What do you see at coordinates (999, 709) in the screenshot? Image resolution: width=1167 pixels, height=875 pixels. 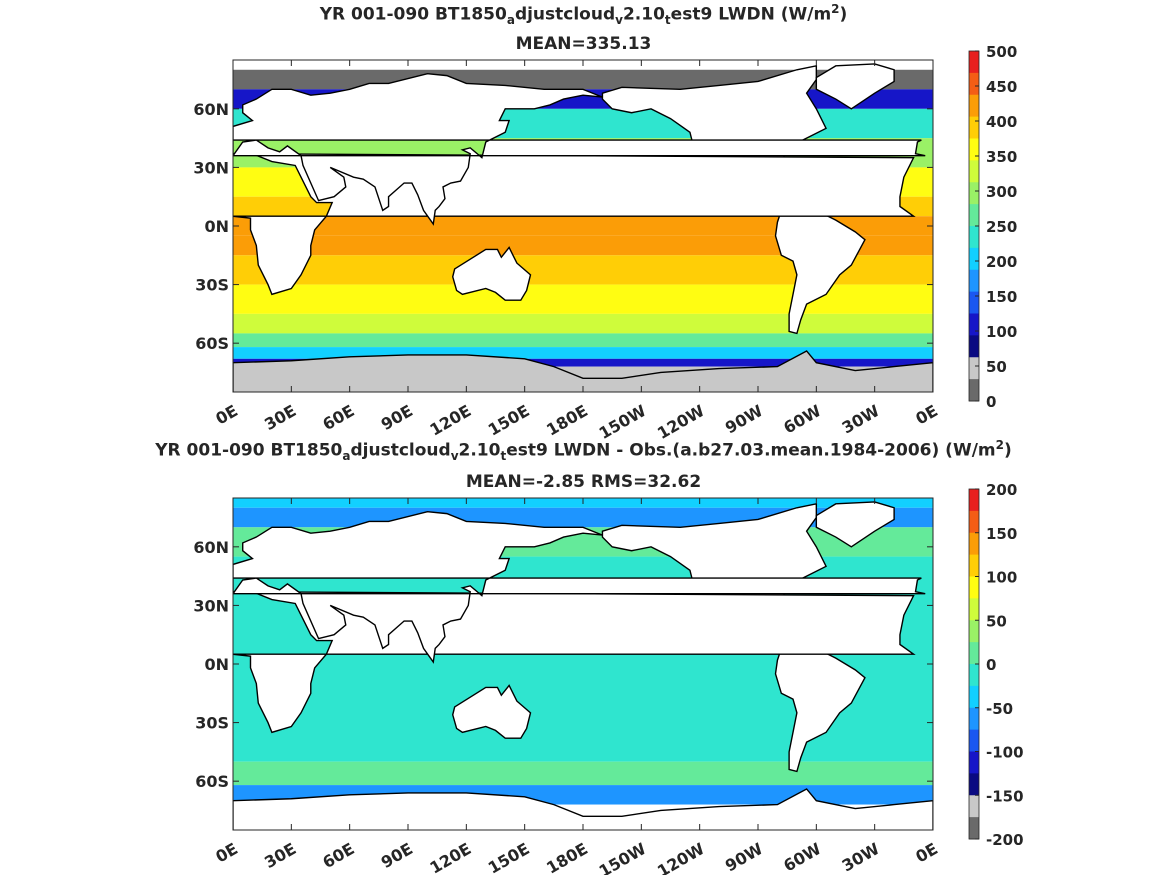 I see `colorbar-tick-label: -50` at bounding box center [999, 709].